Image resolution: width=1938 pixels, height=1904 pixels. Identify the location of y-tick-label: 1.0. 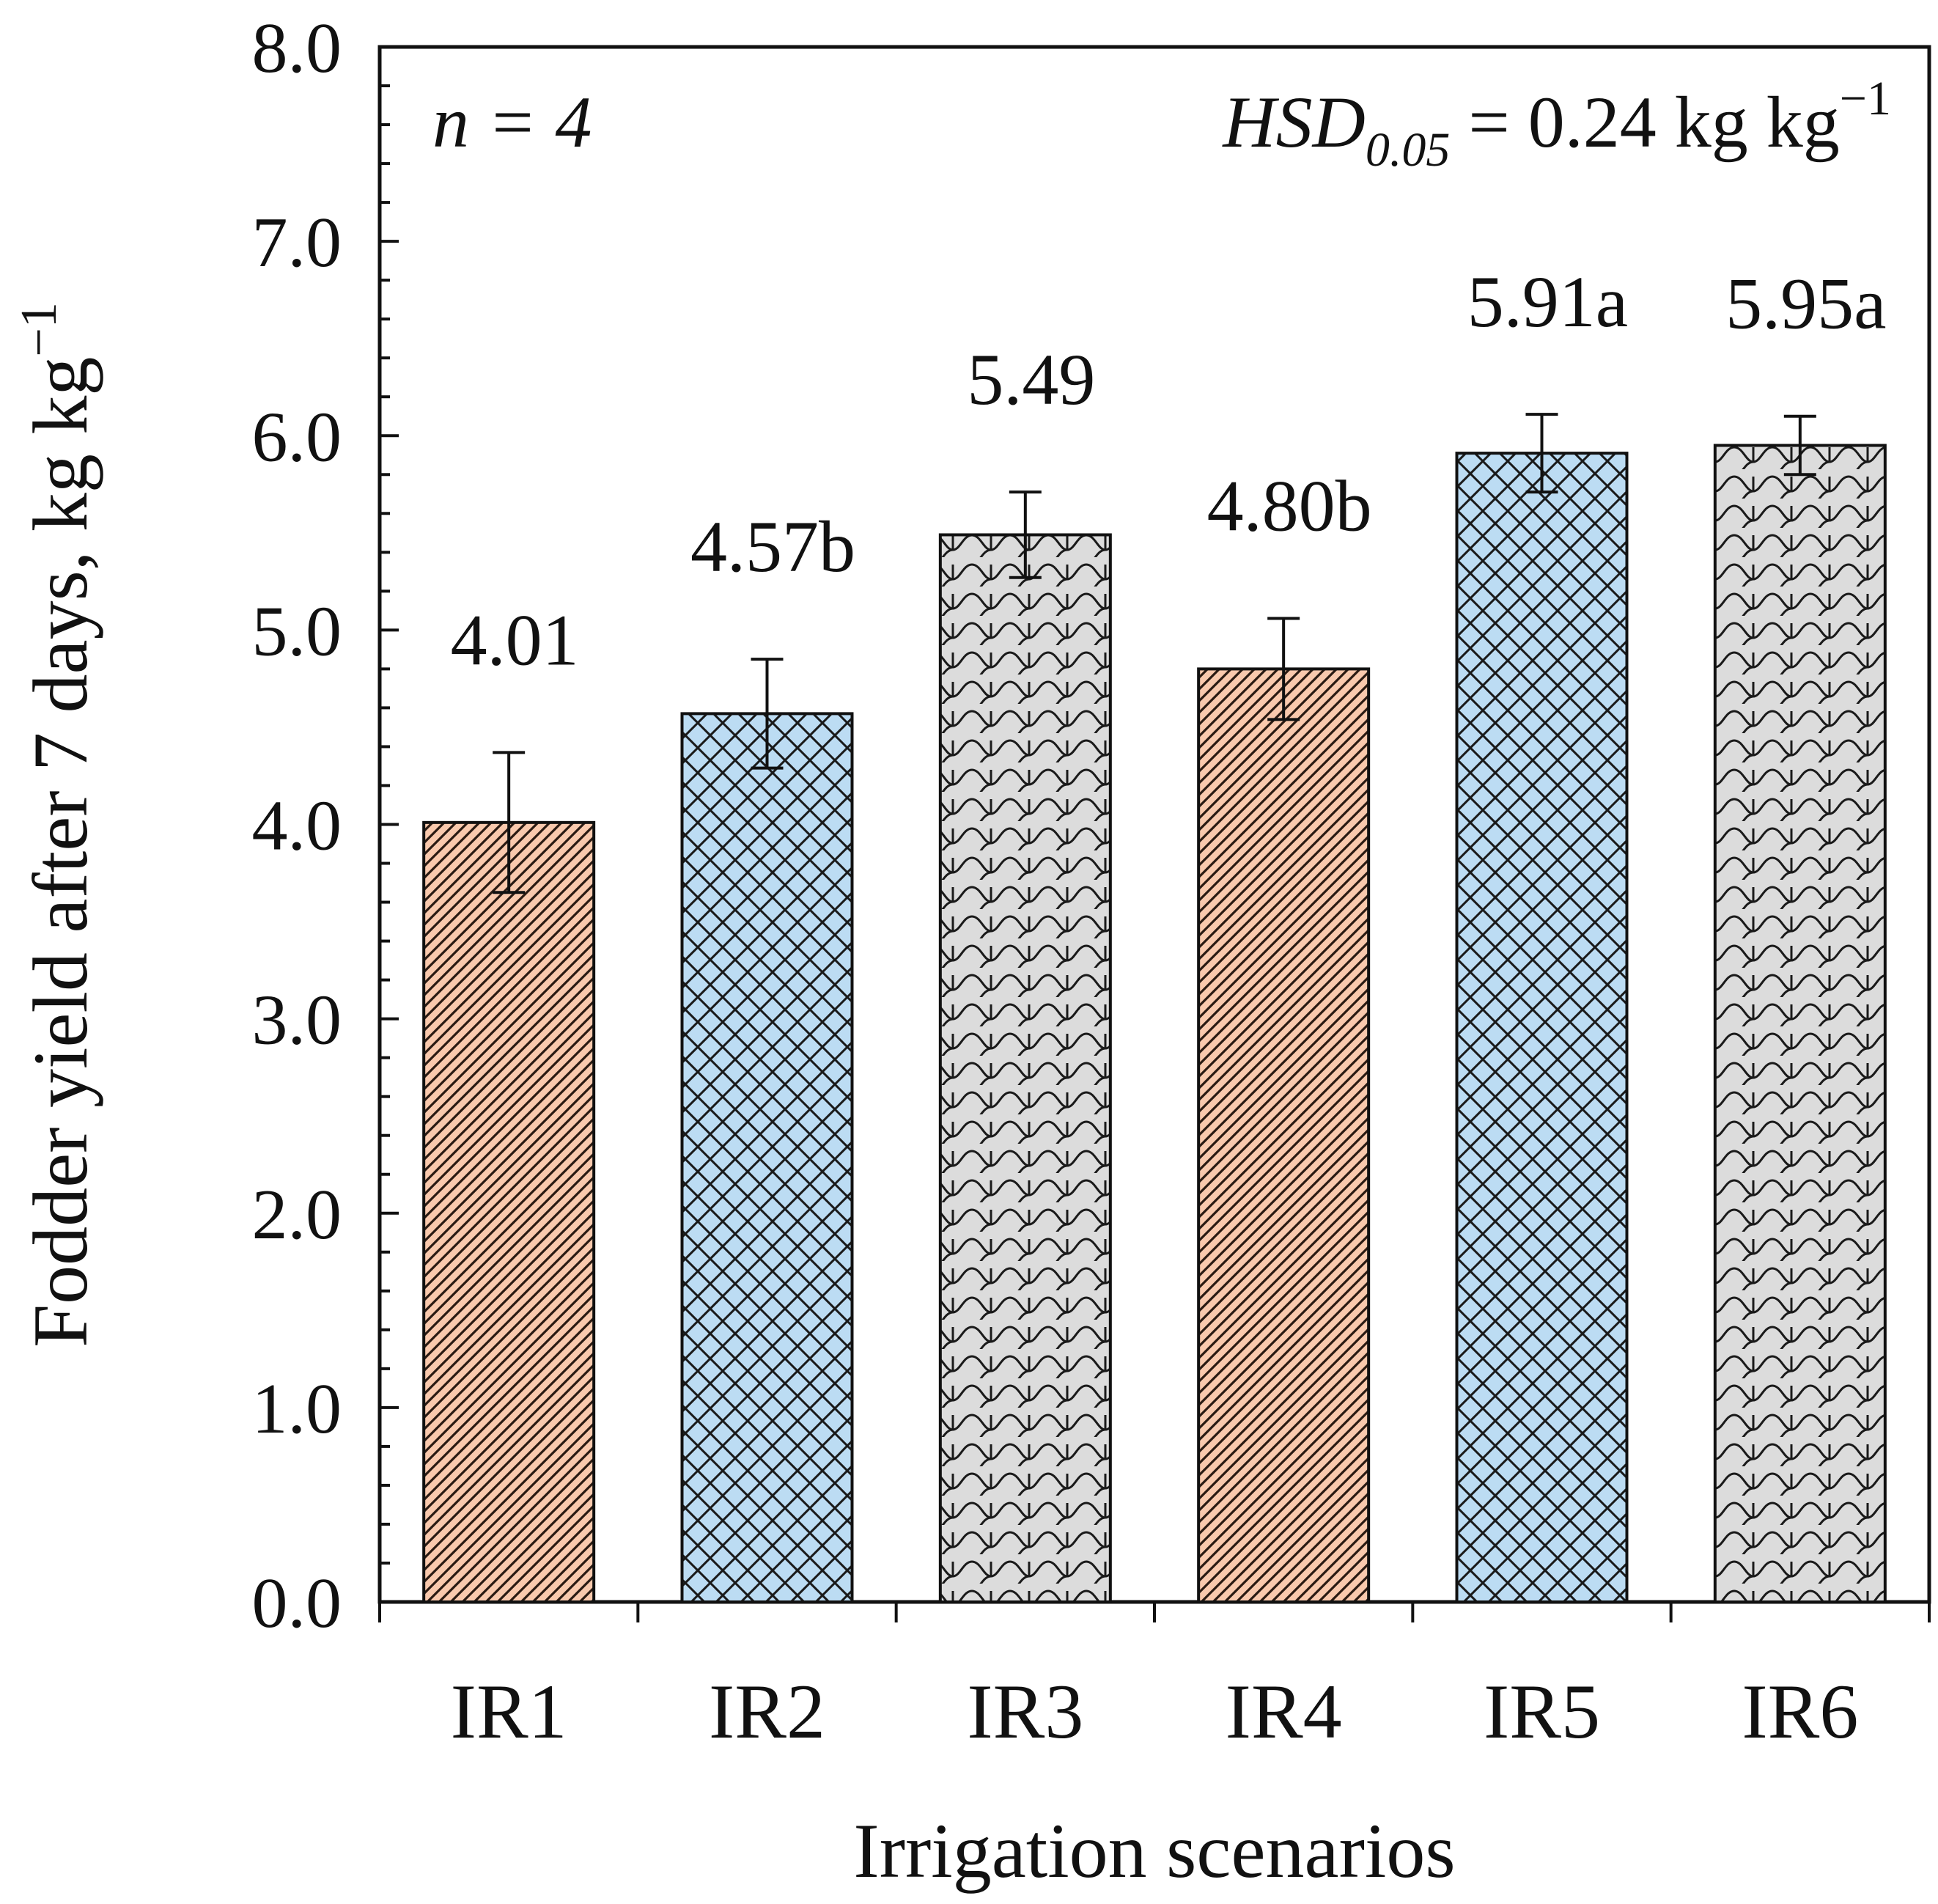
(297, 1409).